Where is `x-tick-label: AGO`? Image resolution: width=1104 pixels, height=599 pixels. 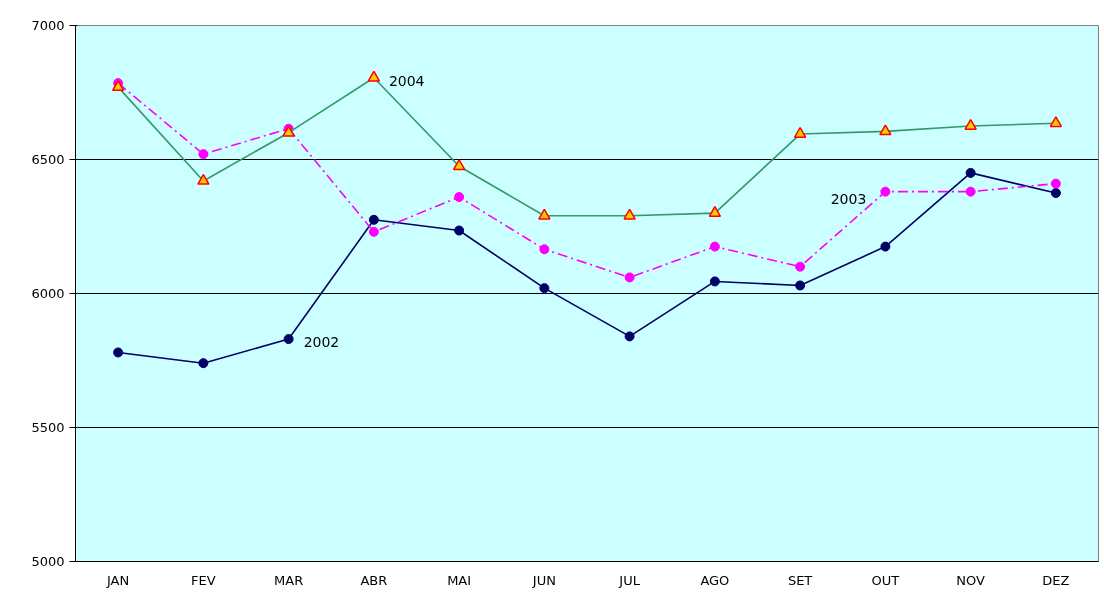 x-tick-label: AGO is located at coordinates (715, 580).